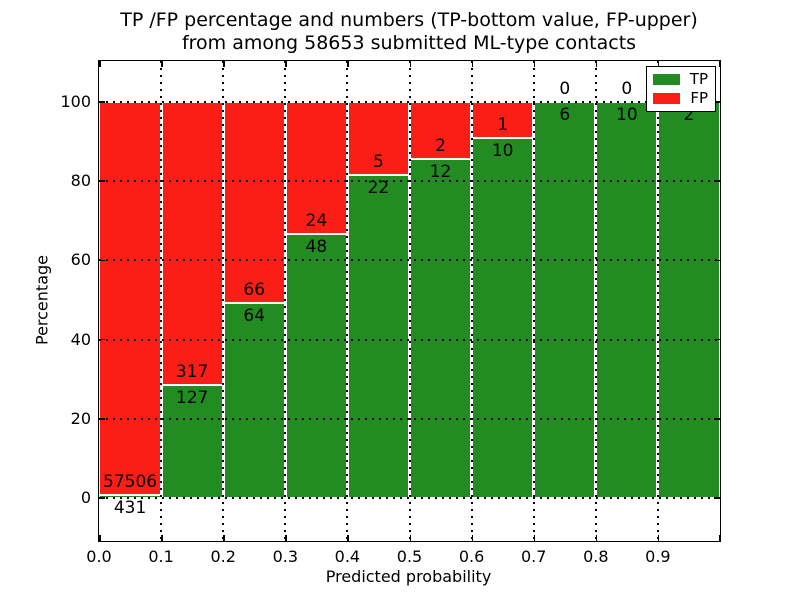 The image size is (800, 600). What do you see at coordinates (666, 79) in the screenshot?
I see `legend-swatch-tp-icon` at bounding box center [666, 79].